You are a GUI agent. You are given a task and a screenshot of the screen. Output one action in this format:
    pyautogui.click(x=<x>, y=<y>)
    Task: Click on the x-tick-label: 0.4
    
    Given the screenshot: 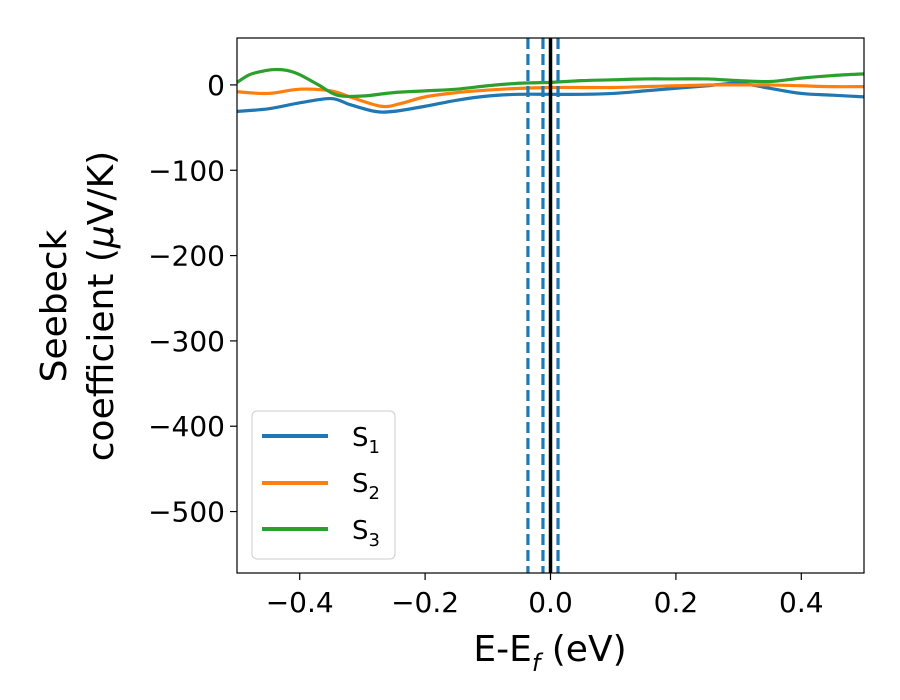 What is the action you would take?
    pyautogui.click(x=801, y=602)
    